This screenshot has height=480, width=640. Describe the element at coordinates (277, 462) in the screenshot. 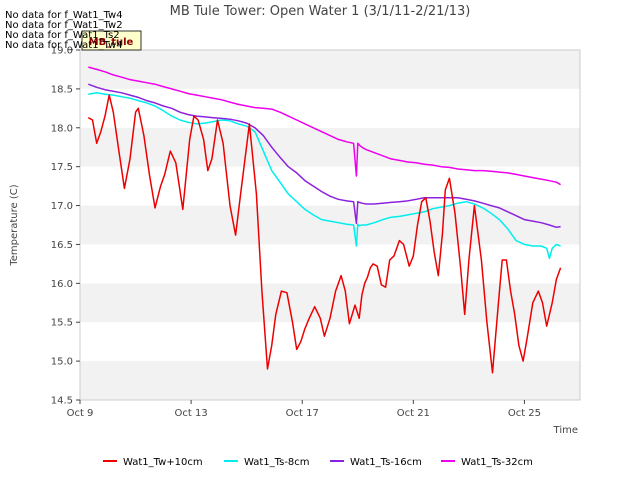

I see `legend-label-ts8: Wat1_Ts-8cm` at that location.